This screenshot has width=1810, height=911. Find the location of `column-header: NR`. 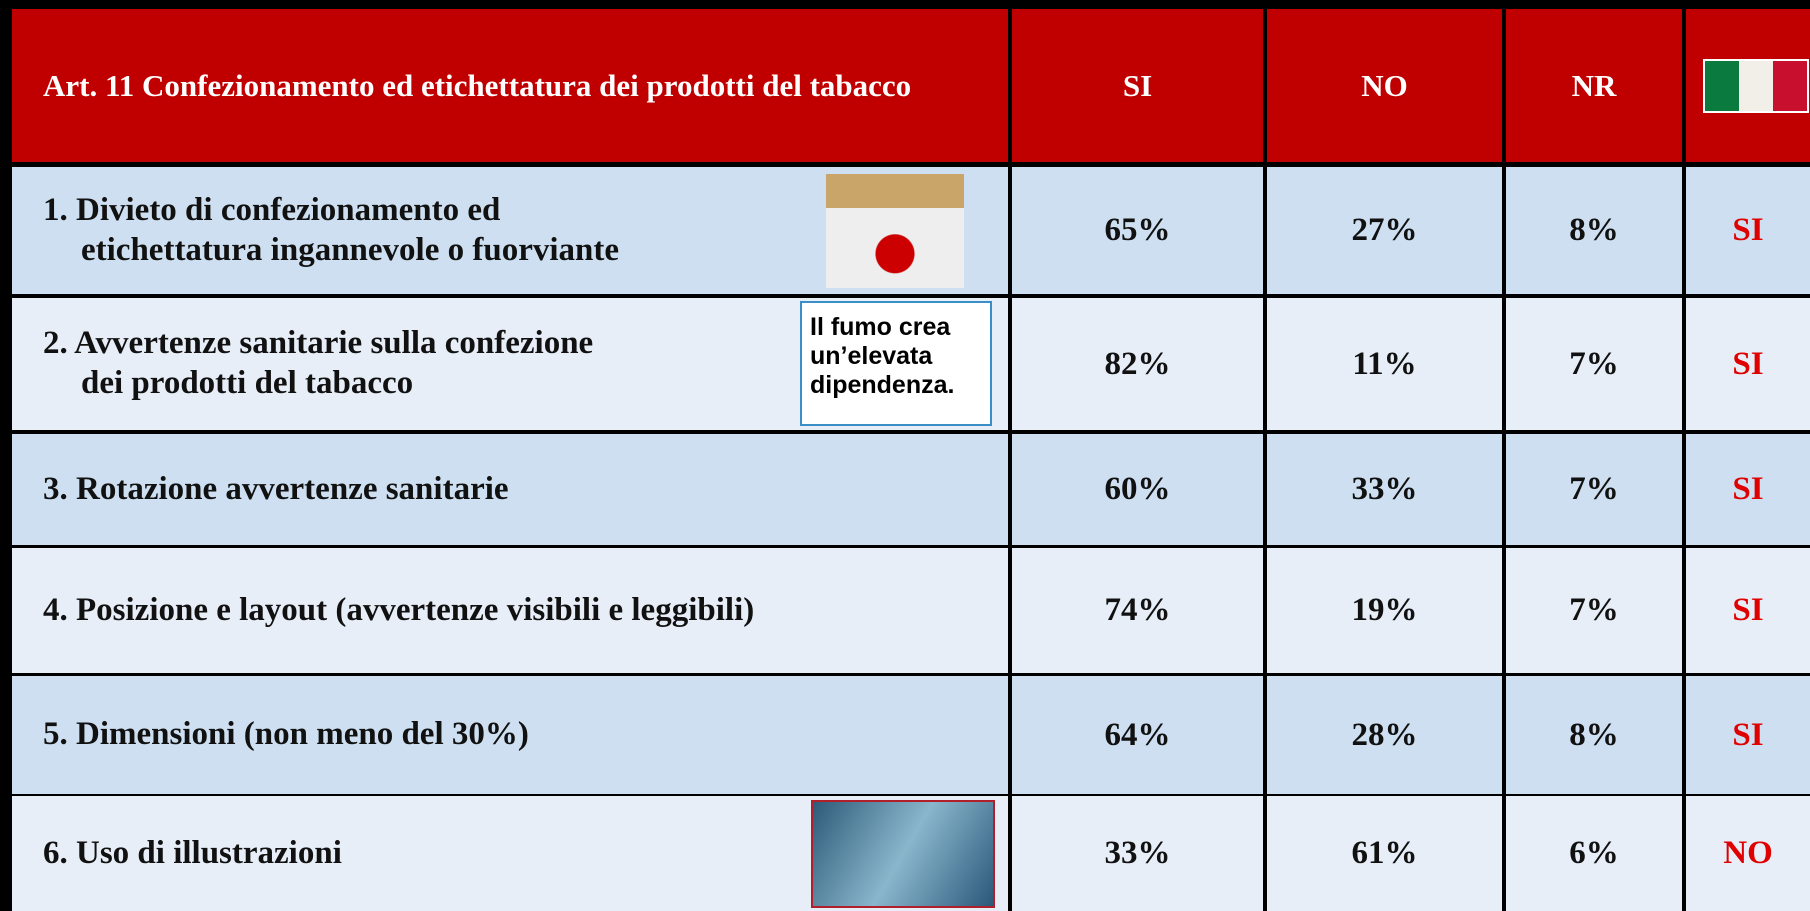

column-header: NR is located at coordinates (1594, 85).